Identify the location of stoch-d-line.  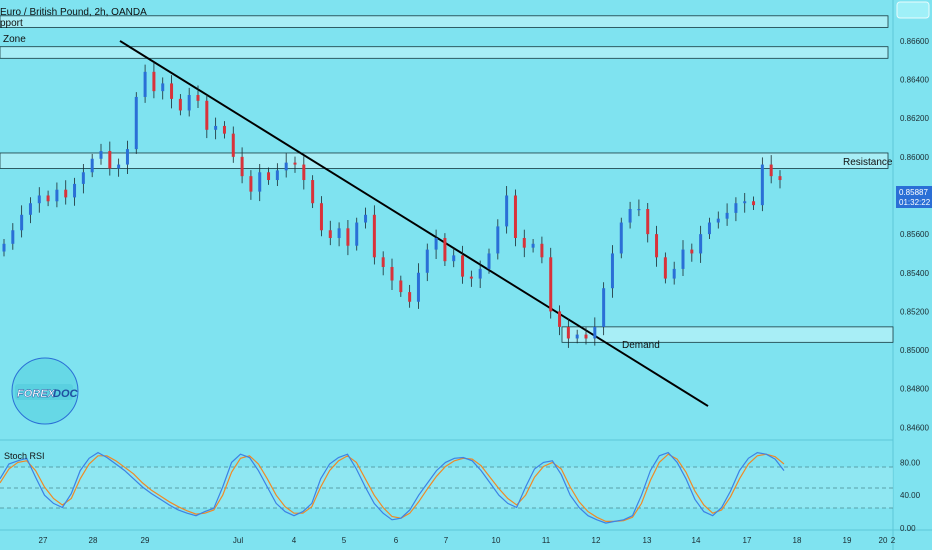
(392, 487).